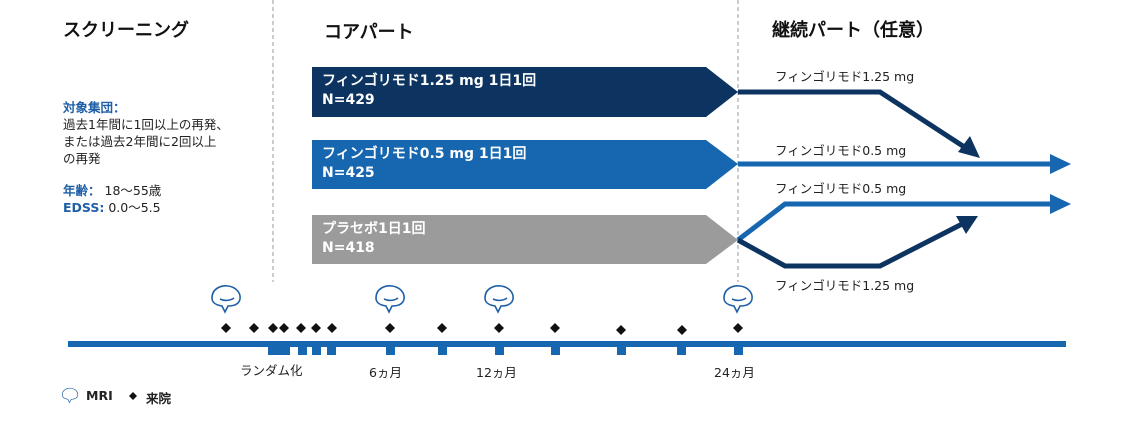 The width and height of the screenshot is (1137, 431). I want to click on timeline-tick-6m, so click(390, 351).